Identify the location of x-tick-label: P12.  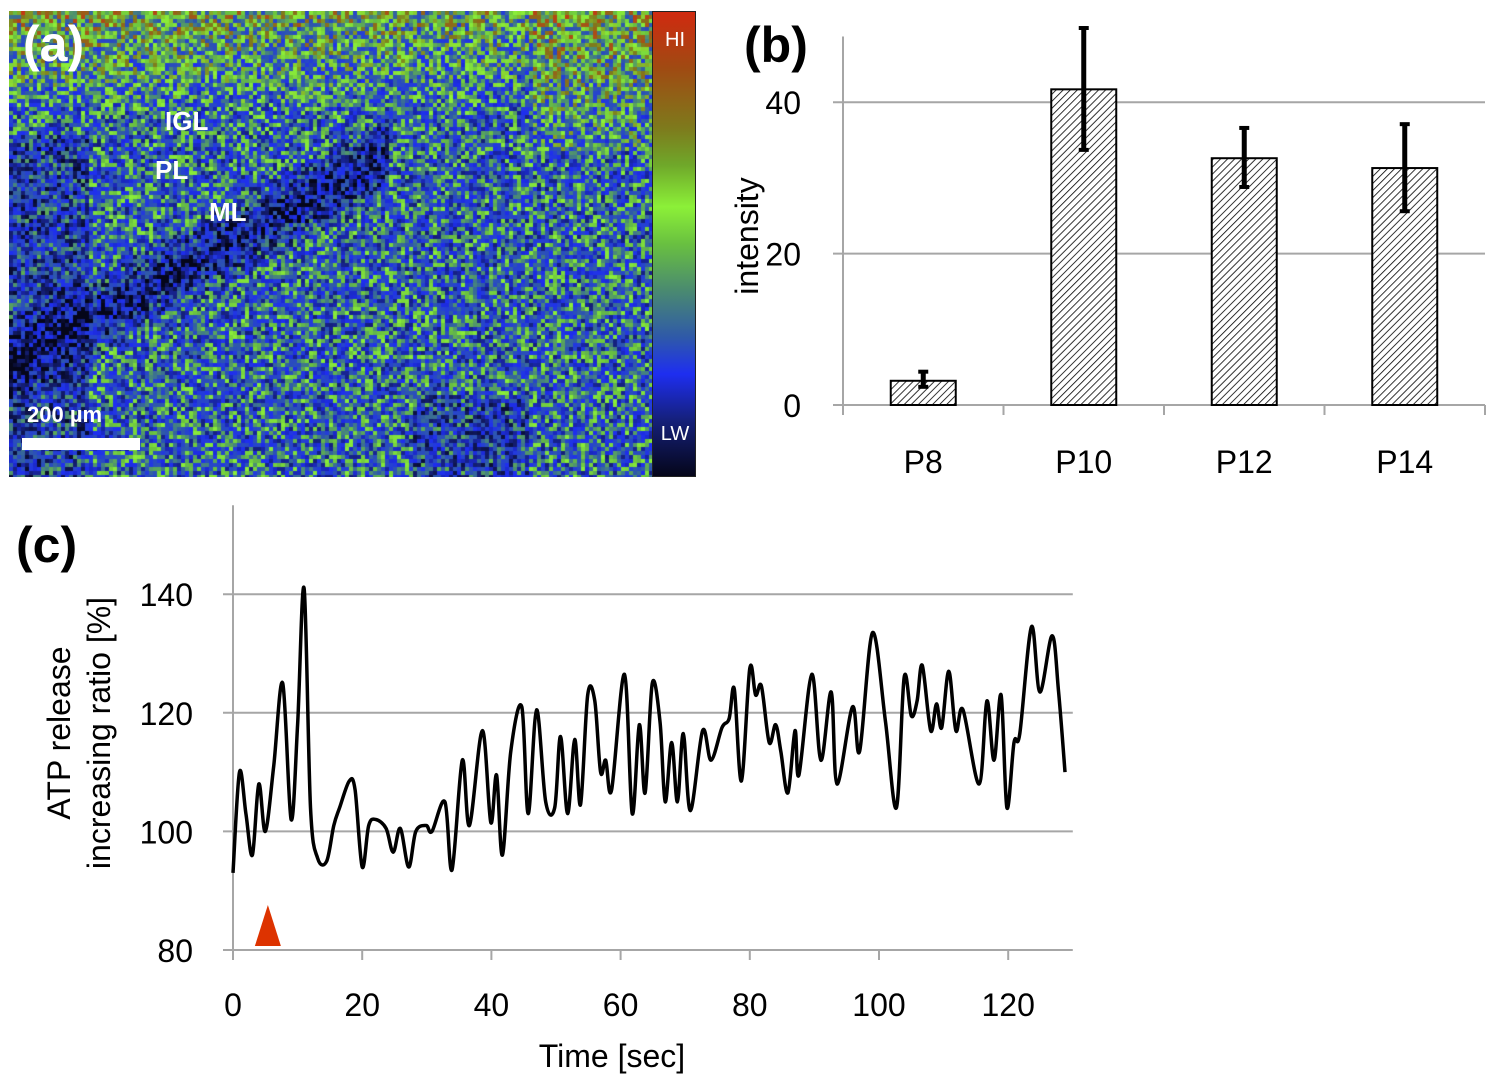
(1244, 462).